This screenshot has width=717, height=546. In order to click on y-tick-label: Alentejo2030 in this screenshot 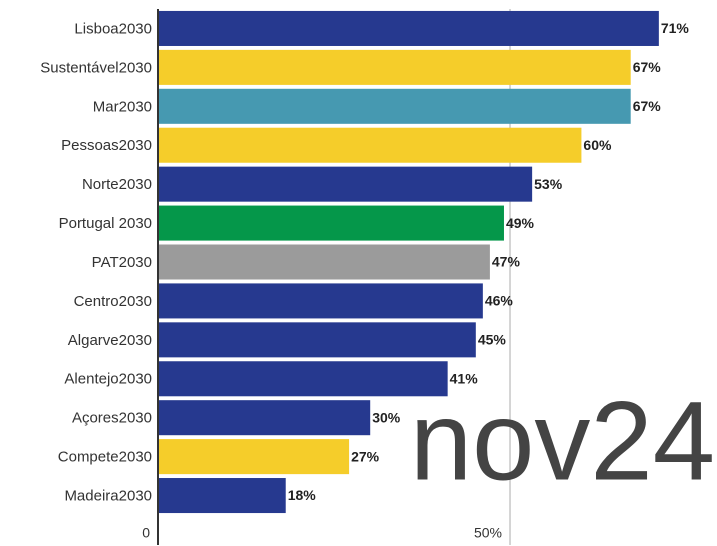, I will do `click(108, 379)`.